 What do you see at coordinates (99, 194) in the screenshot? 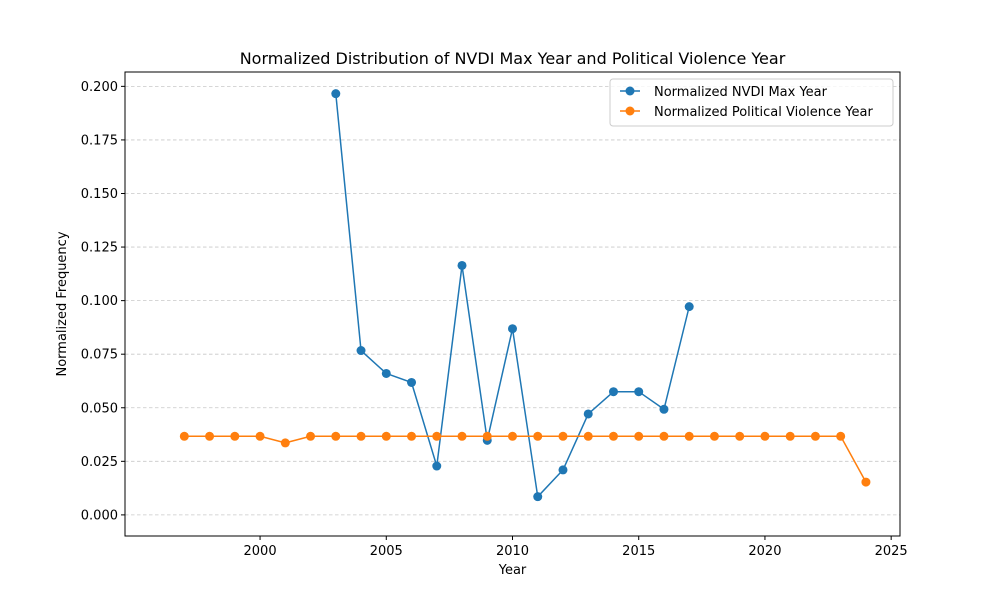
I see `y-tick-label: 0.150` at bounding box center [99, 194].